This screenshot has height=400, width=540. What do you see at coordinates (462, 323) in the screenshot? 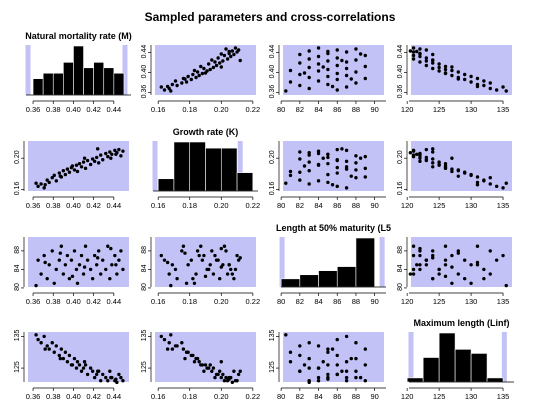
I see `parameter-label: Maximum length (Linf)` at bounding box center [462, 323].